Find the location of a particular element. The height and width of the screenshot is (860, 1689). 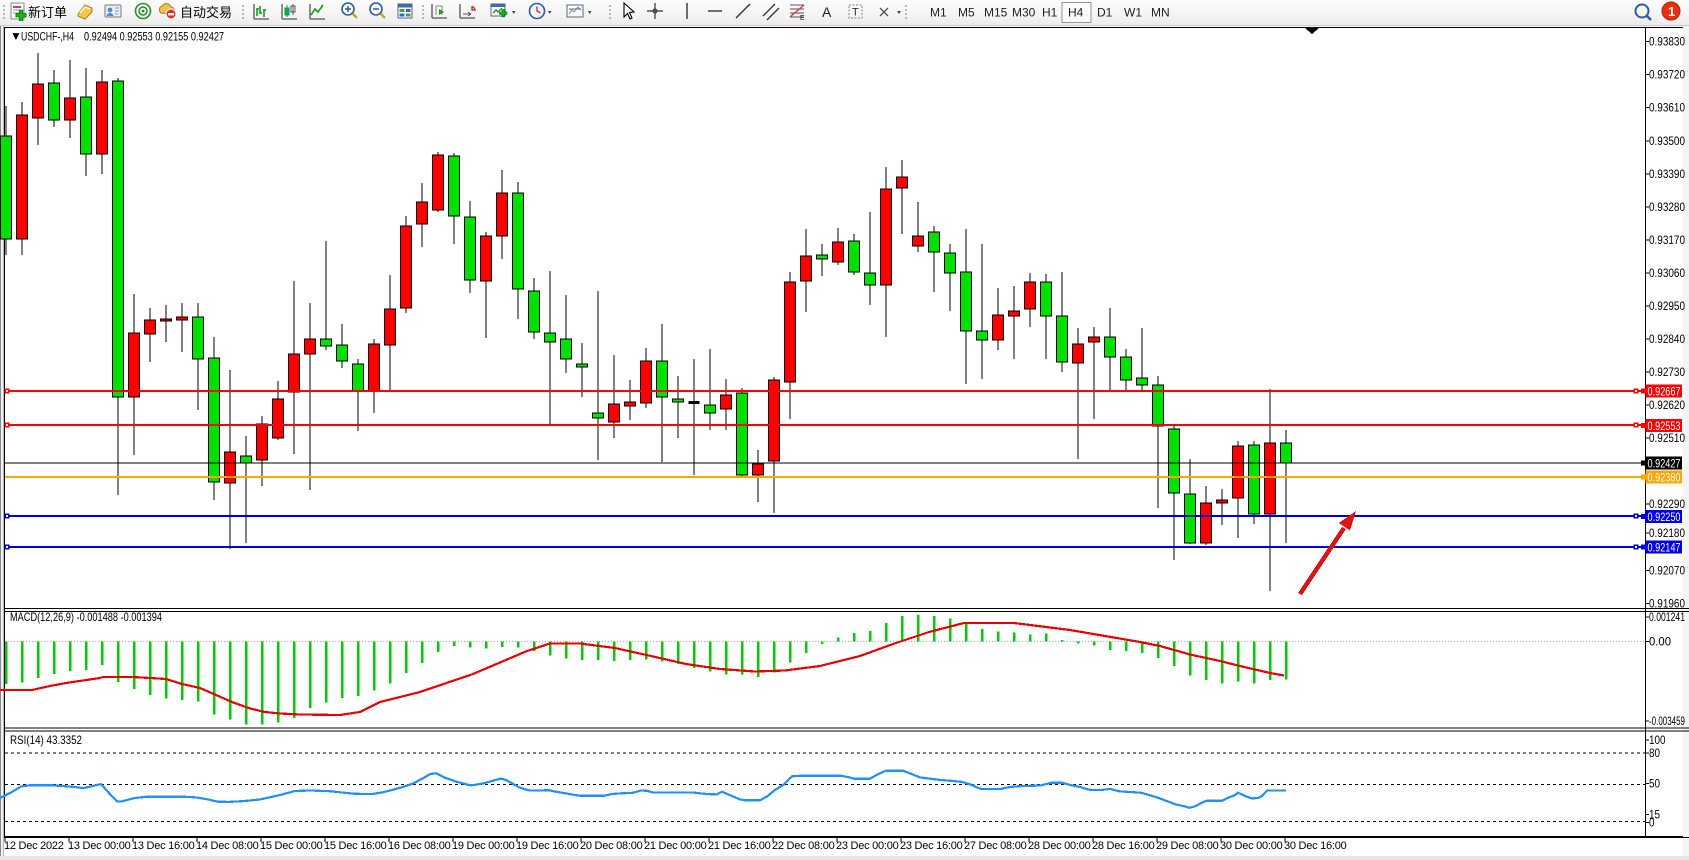

svg-text: 23 Dec 00:00 is located at coordinates (867, 846).